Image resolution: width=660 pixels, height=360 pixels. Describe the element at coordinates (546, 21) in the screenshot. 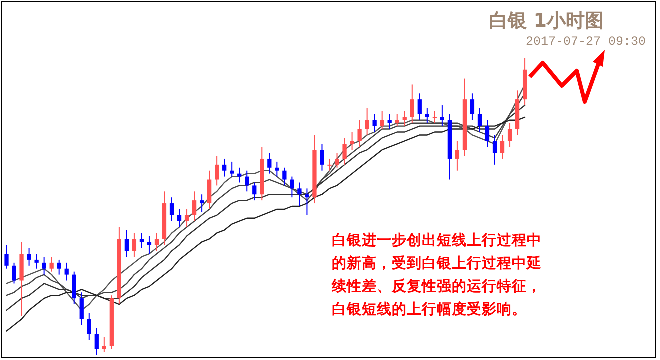

I see `chart-title: 白银 1小时图` at that location.